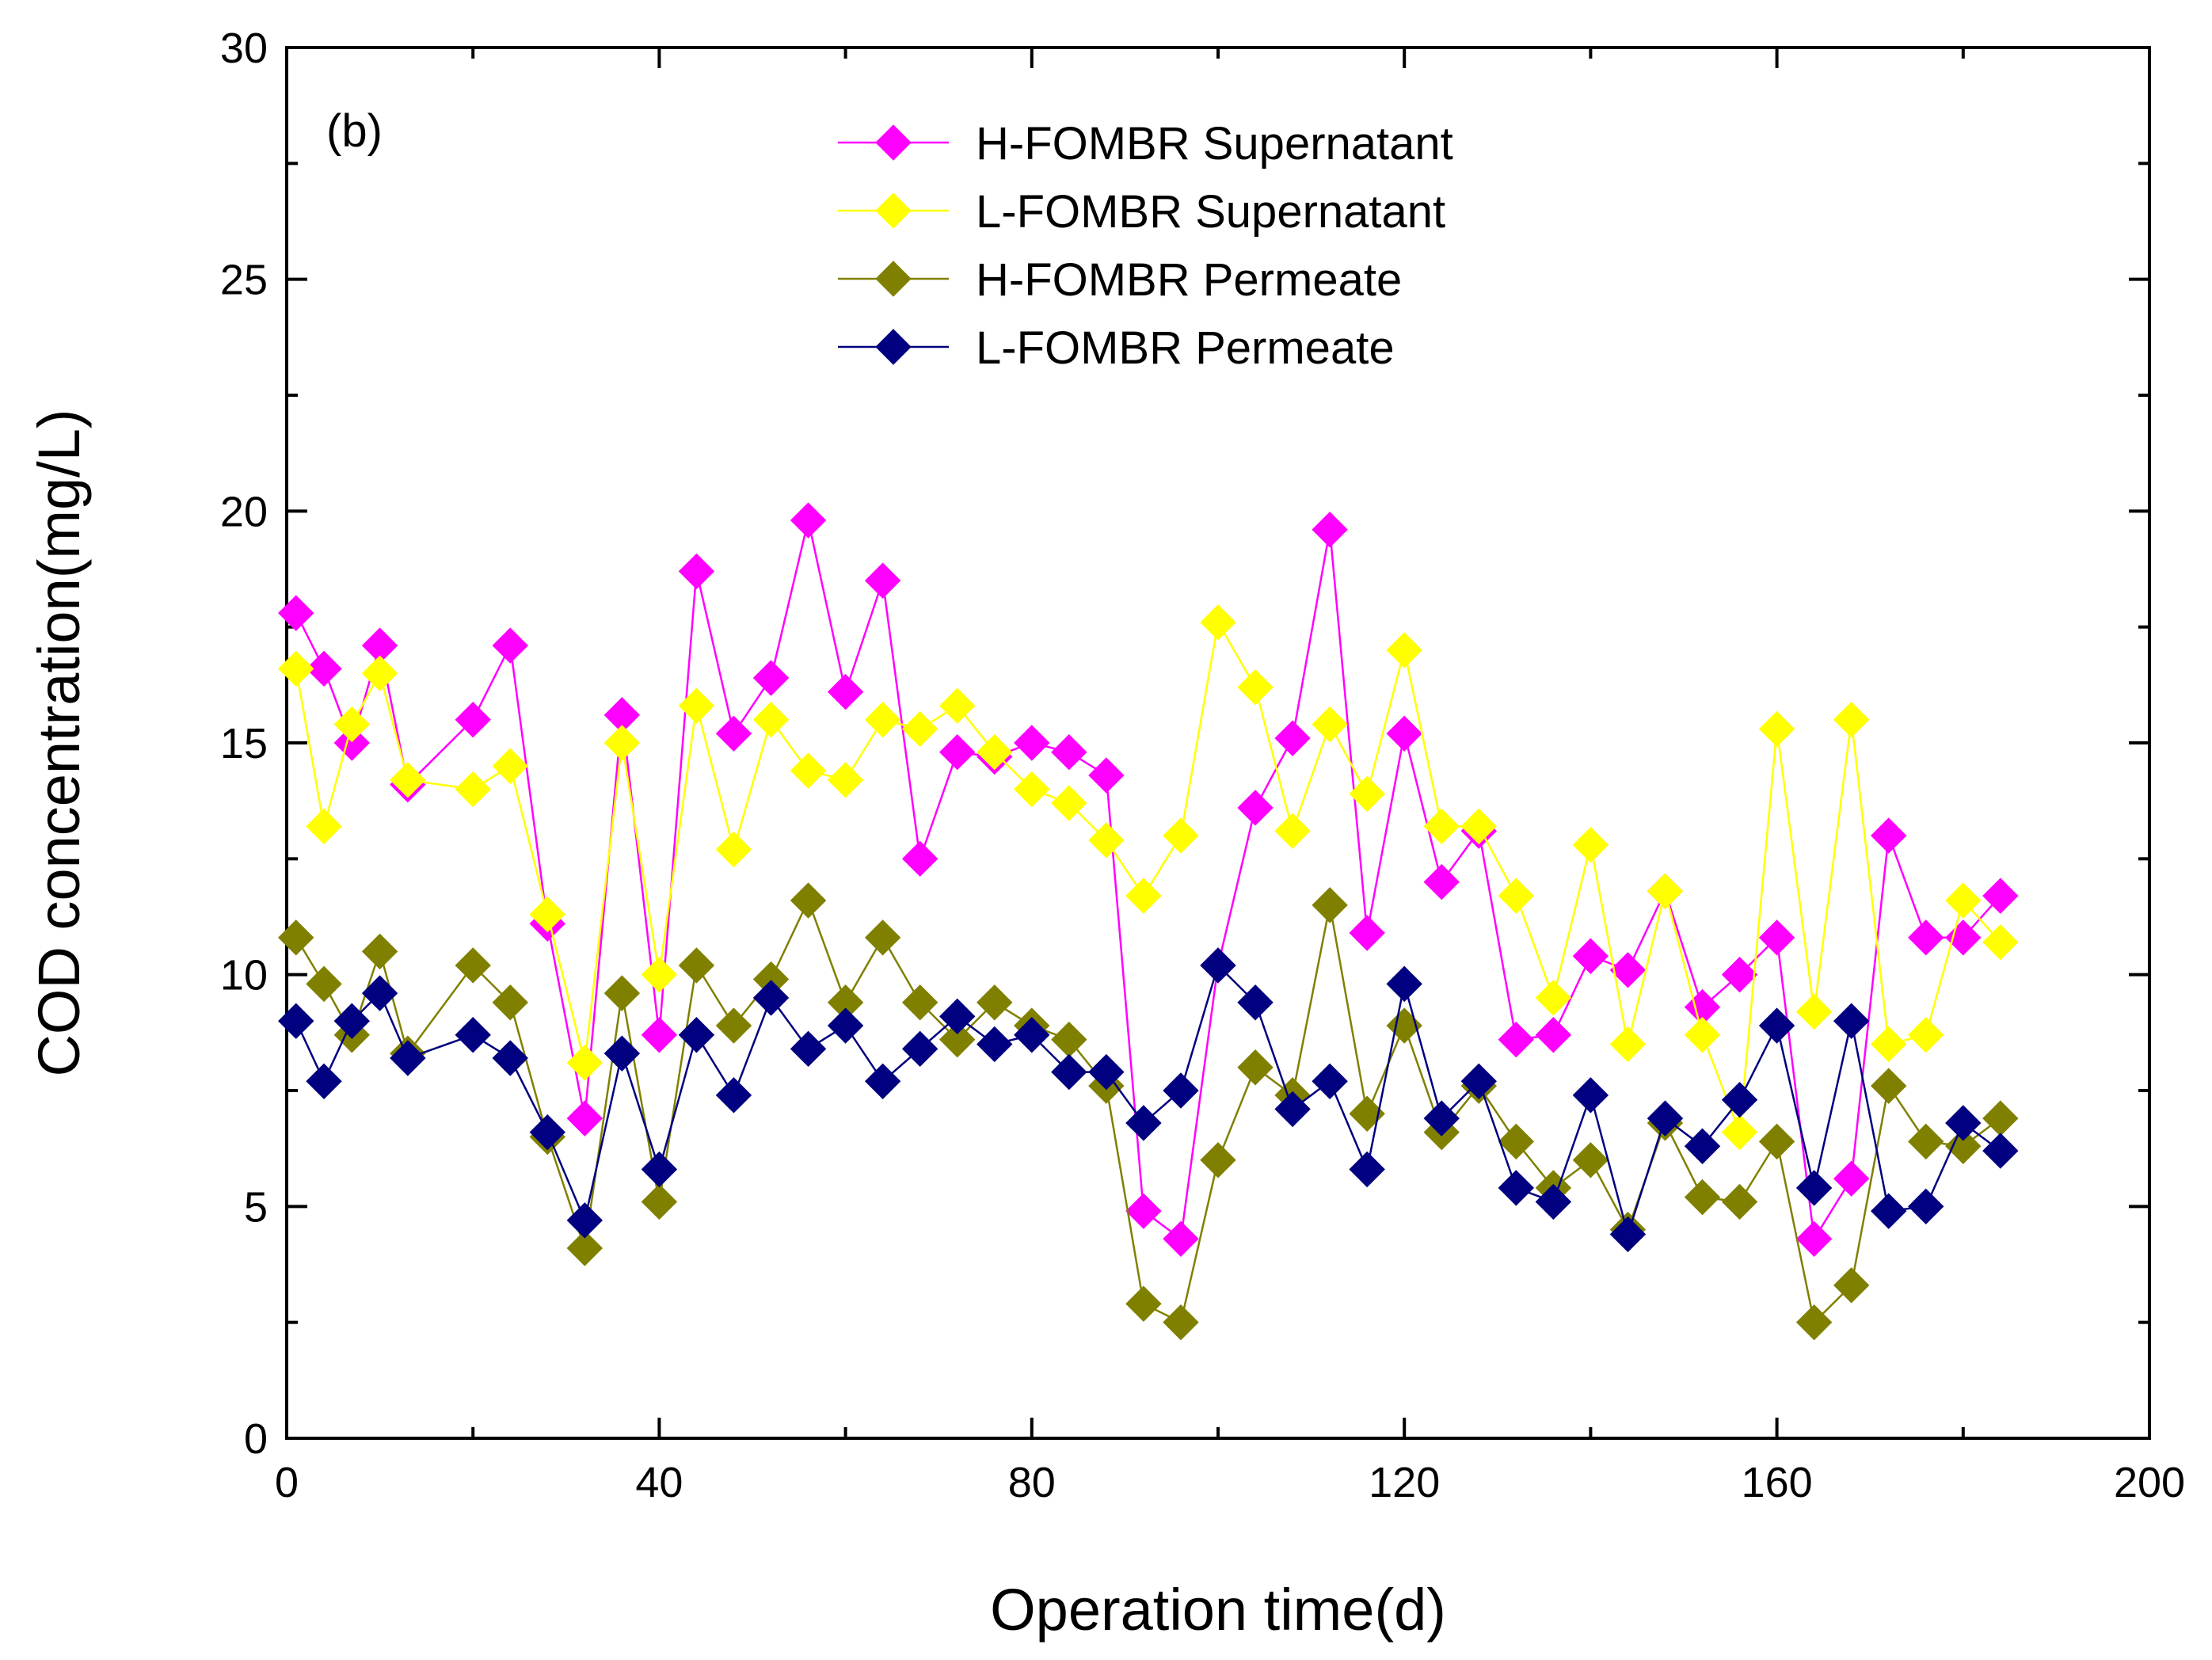  Describe the element at coordinates (244, 743) in the screenshot. I see `y-tick-label: 15` at that location.